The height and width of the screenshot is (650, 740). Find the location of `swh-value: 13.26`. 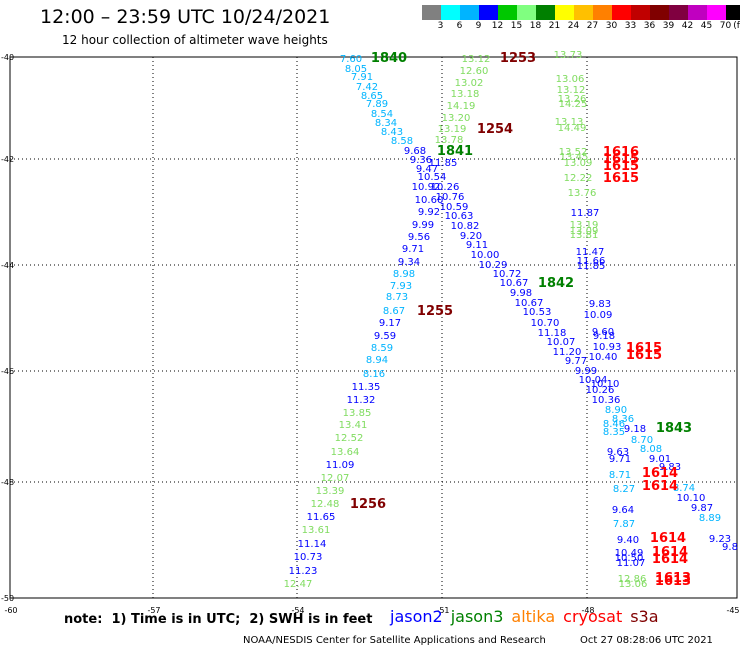

swh-value: 13.26 is located at coordinates (572, 99).